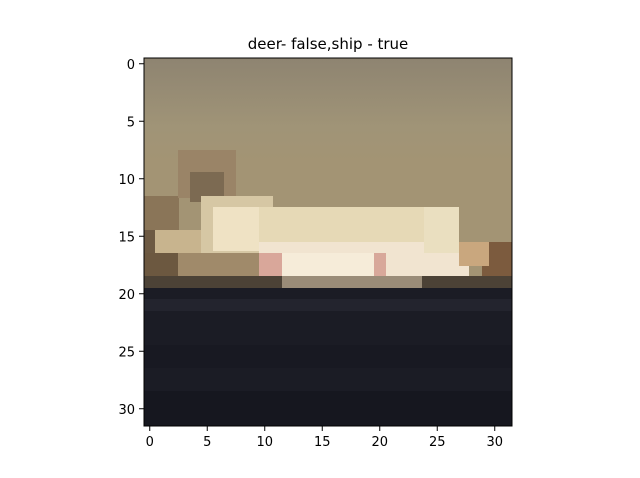  Describe the element at coordinates (352, 282) in the screenshot. I see `pixel-region-waterline-light` at that location.